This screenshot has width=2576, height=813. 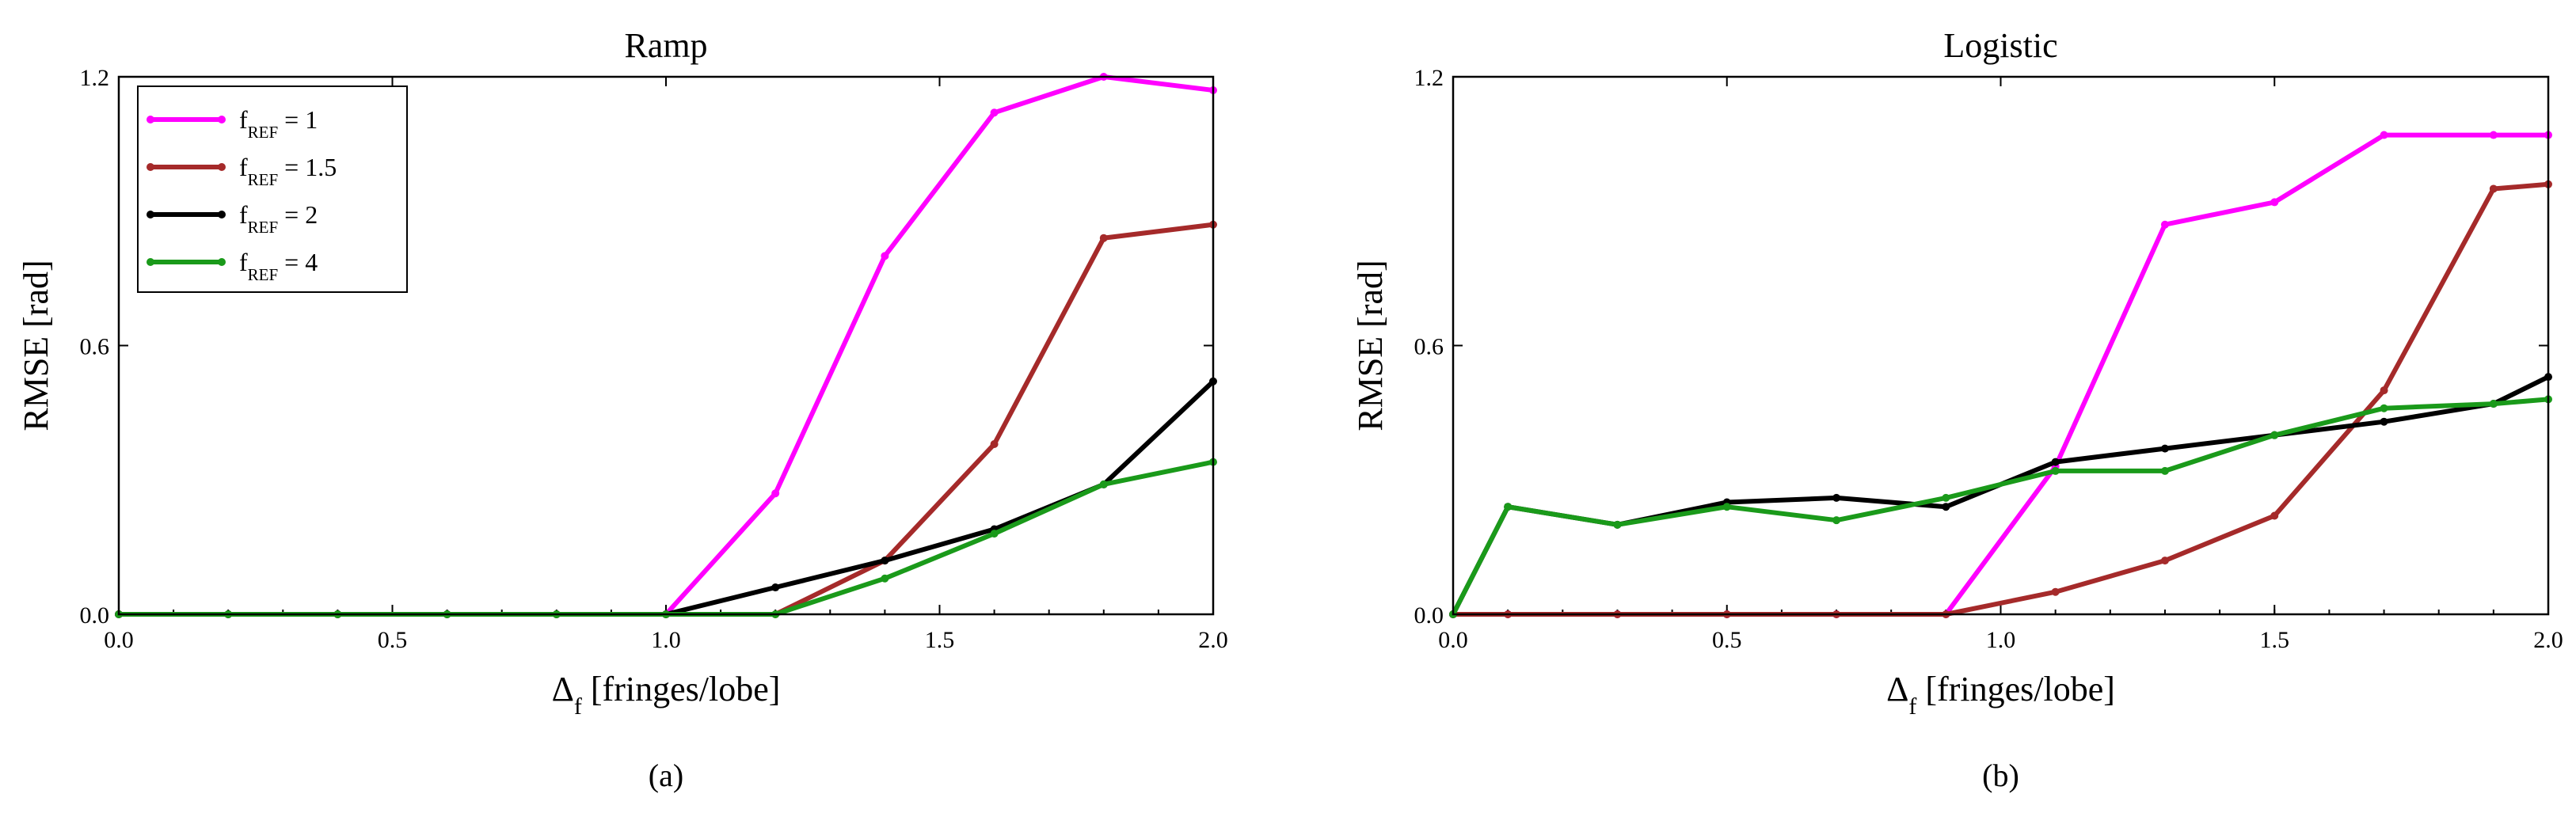 I want to click on panel-caption: (a), so click(x=666, y=775).